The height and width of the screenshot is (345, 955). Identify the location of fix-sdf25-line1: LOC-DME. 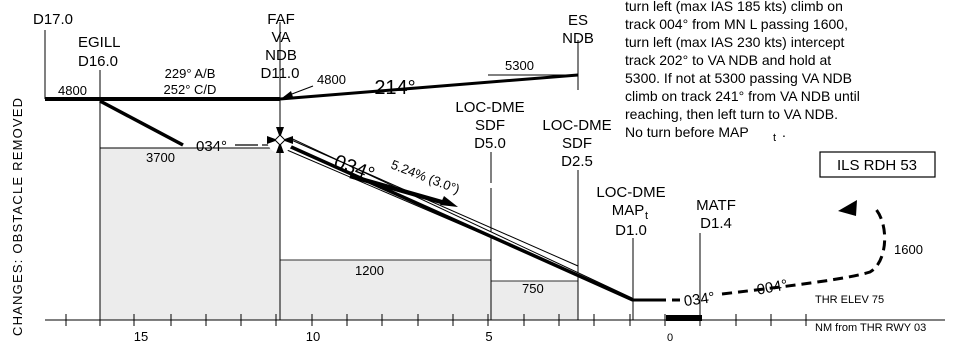
(576, 125).